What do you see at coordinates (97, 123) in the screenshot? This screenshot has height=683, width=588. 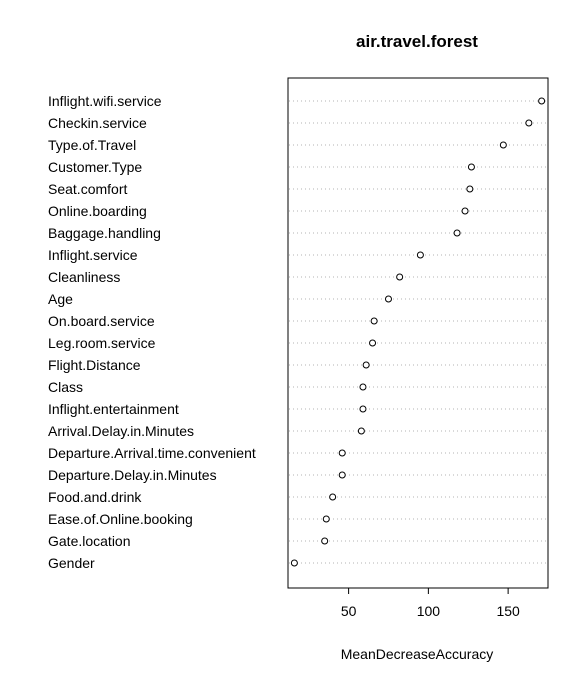 I see `category-label: Checkin.service` at bounding box center [97, 123].